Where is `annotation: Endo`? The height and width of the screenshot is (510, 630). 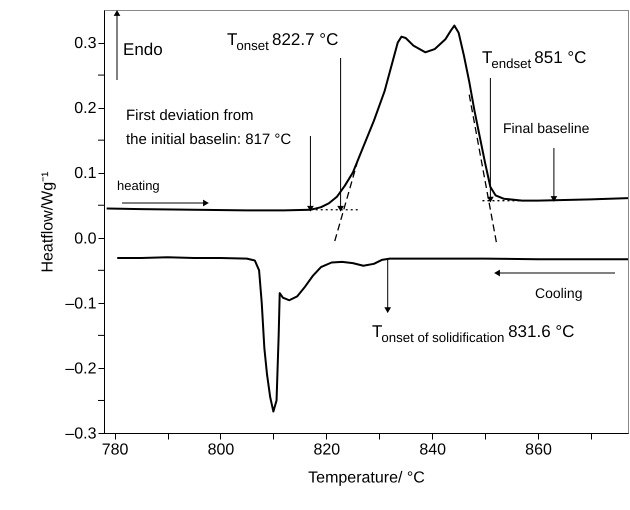 annotation: Endo is located at coordinates (143, 49).